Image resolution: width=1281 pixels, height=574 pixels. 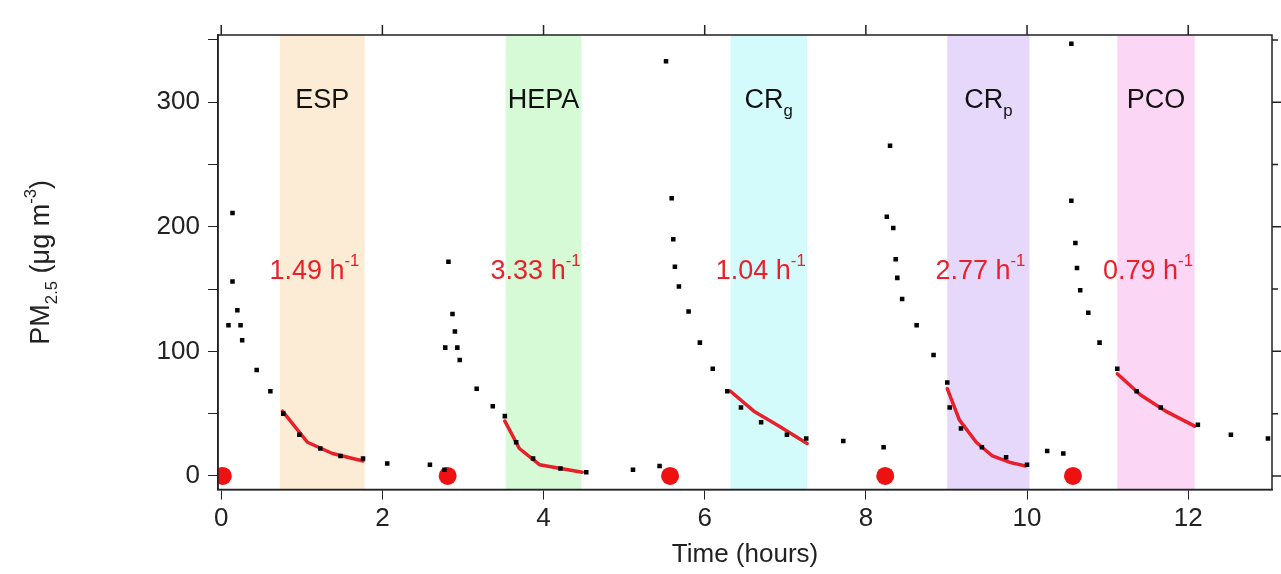 I want to click on y-tick-label: 200, so click(x=178, y=224).